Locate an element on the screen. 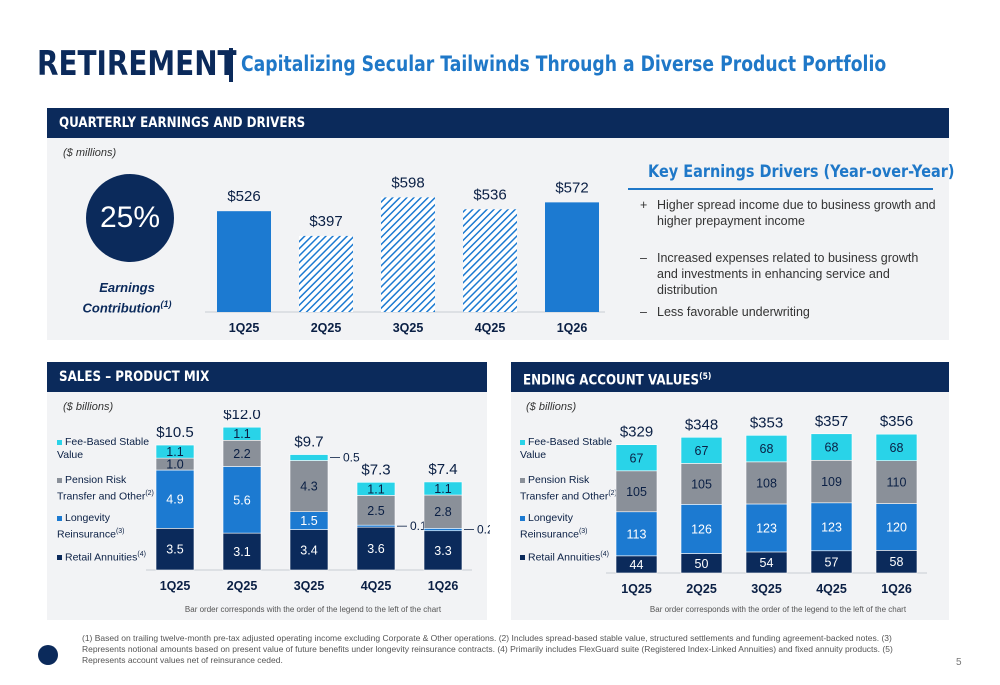  segment-value-label: 0.2 is located at coordinates (483, 530).